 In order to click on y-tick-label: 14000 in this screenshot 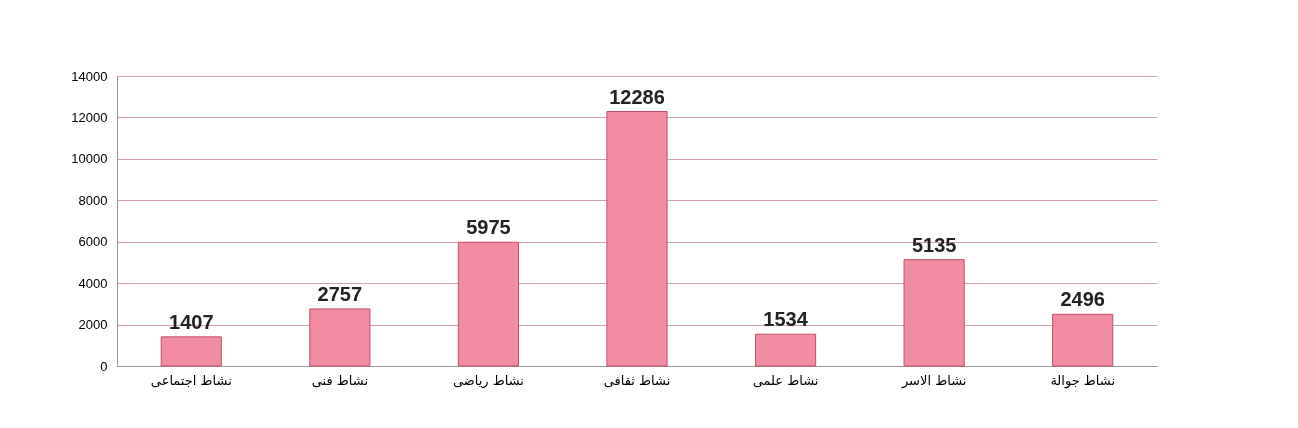, I will do `click(89, 76)`.